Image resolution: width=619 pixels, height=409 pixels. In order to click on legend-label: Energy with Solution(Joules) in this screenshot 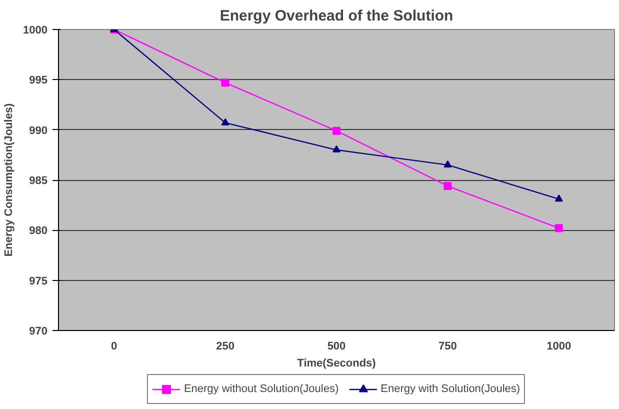, I will do `click(450, 389)`.